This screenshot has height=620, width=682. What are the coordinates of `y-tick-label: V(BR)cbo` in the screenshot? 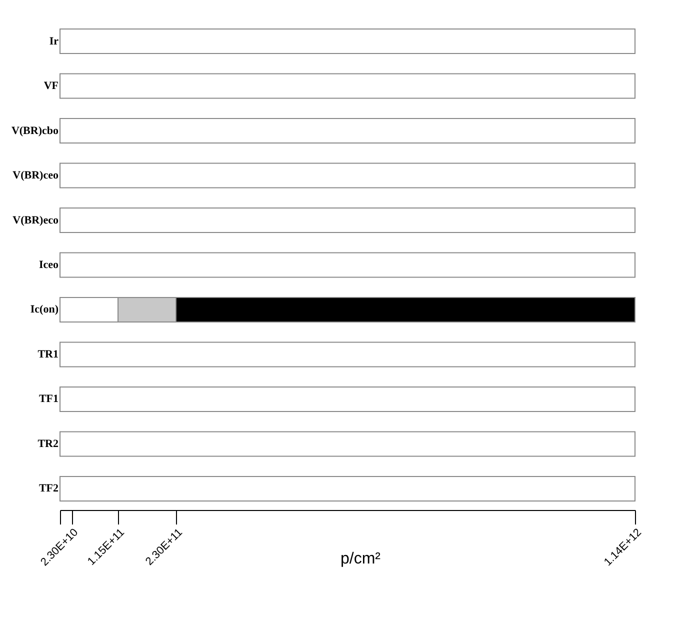 It's located at (35, 130).